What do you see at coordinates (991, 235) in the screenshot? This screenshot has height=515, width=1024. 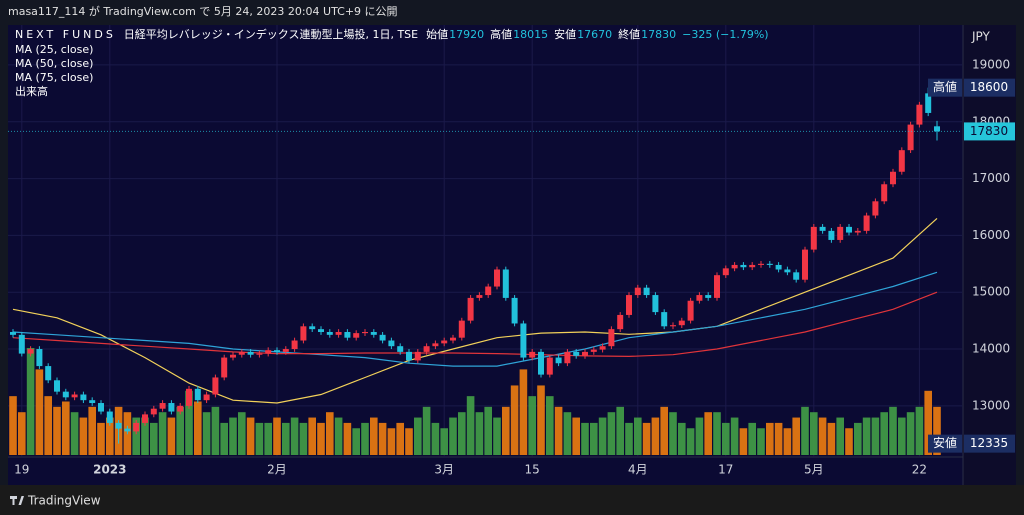 I see `y-tick-label: 16000` at bounding box center [991, 235].